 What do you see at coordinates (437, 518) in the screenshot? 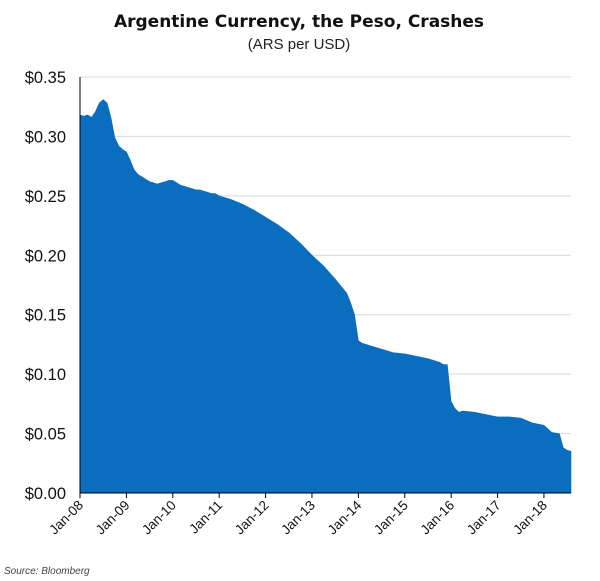
I see `x-tick-label: Jan-16` at bounding box center [437, 518].